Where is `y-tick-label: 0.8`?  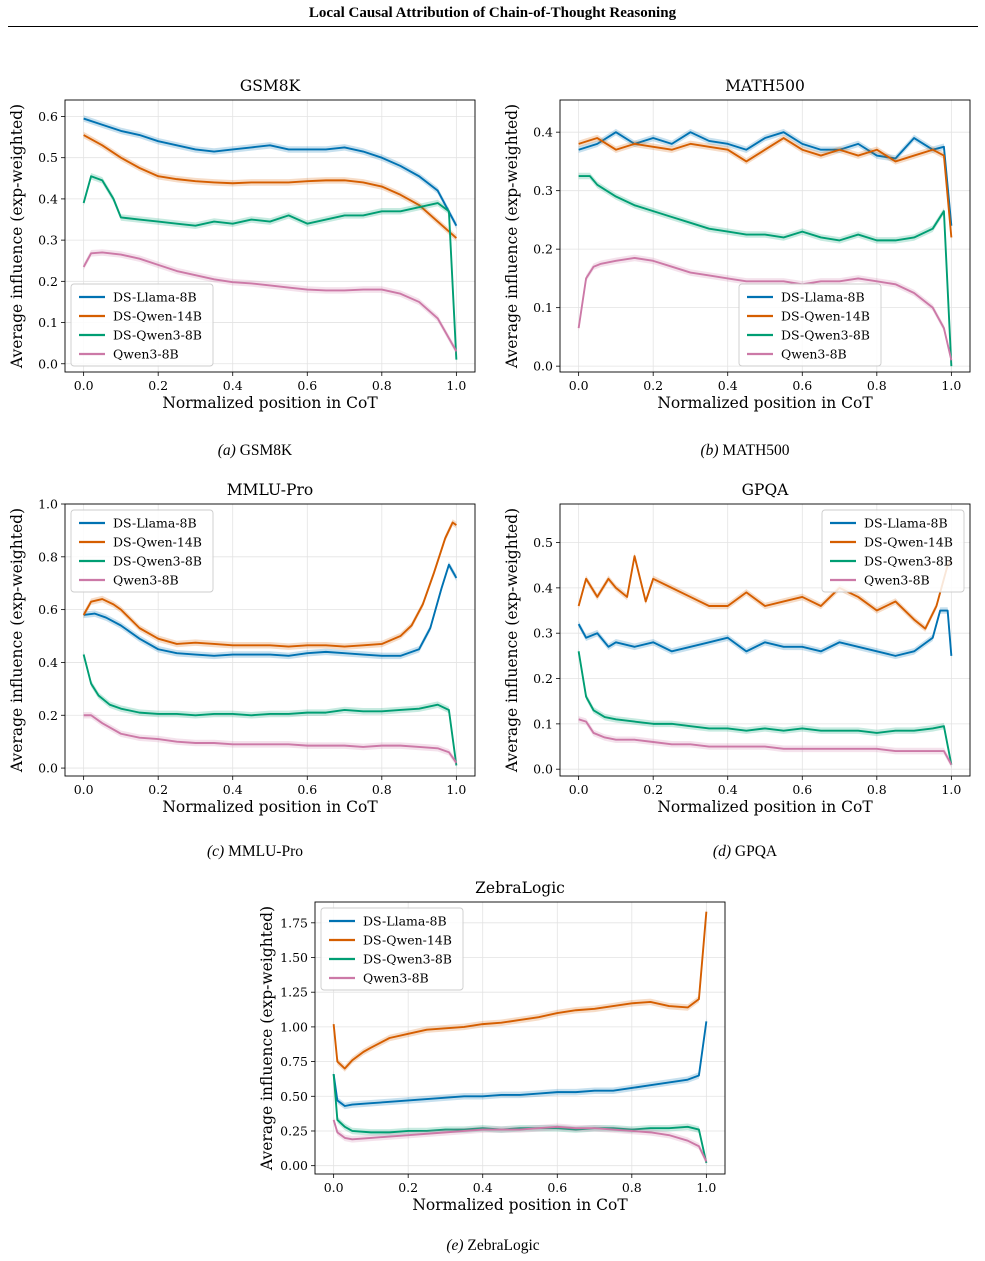
y-tick-label: 0.8 is located at coordinates (48, 556).